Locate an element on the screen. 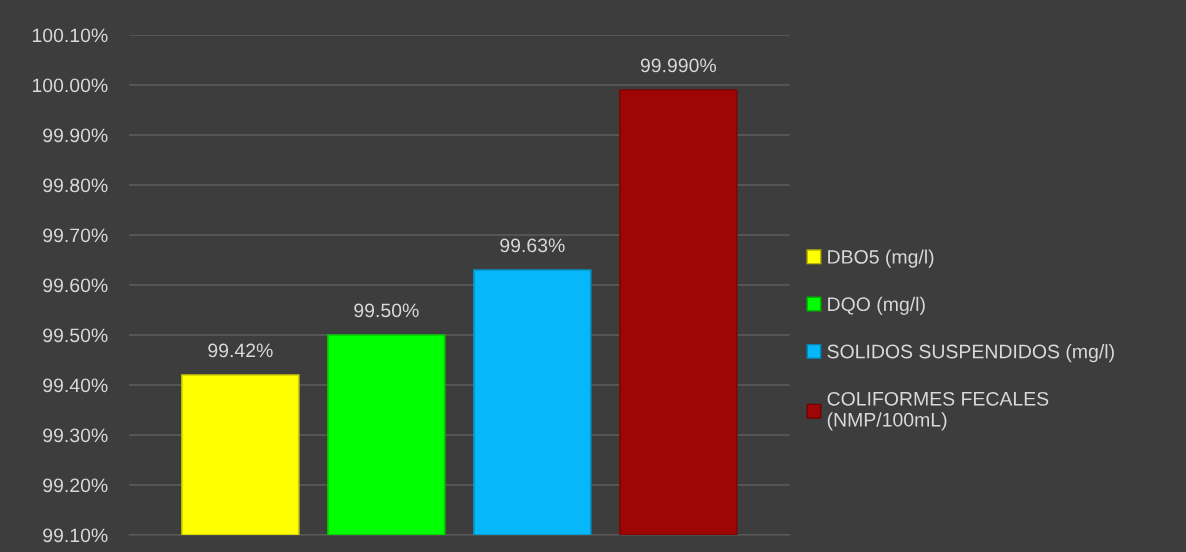 This screenshot has width=1186, height=552. y-tick-label: 99.70% is located at coordinates (75, 235).